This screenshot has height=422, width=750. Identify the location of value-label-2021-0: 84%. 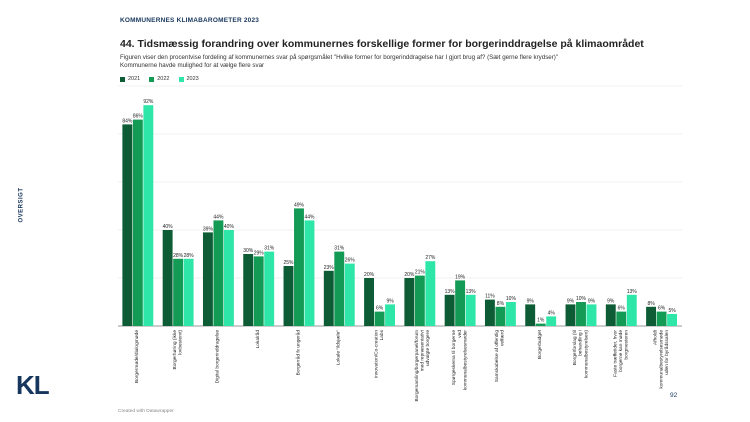
(127, 121).